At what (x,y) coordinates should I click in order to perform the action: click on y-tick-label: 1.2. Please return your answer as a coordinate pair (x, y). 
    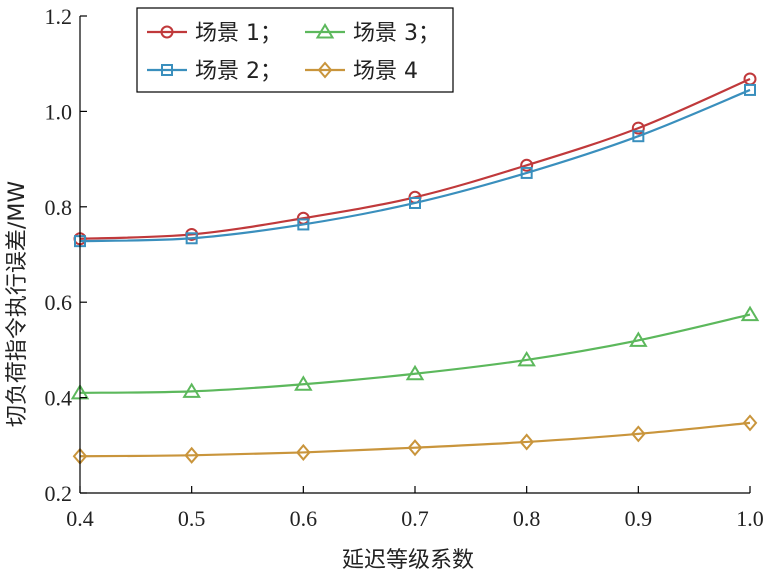
    Looking at the image, I should click on (59, 16).